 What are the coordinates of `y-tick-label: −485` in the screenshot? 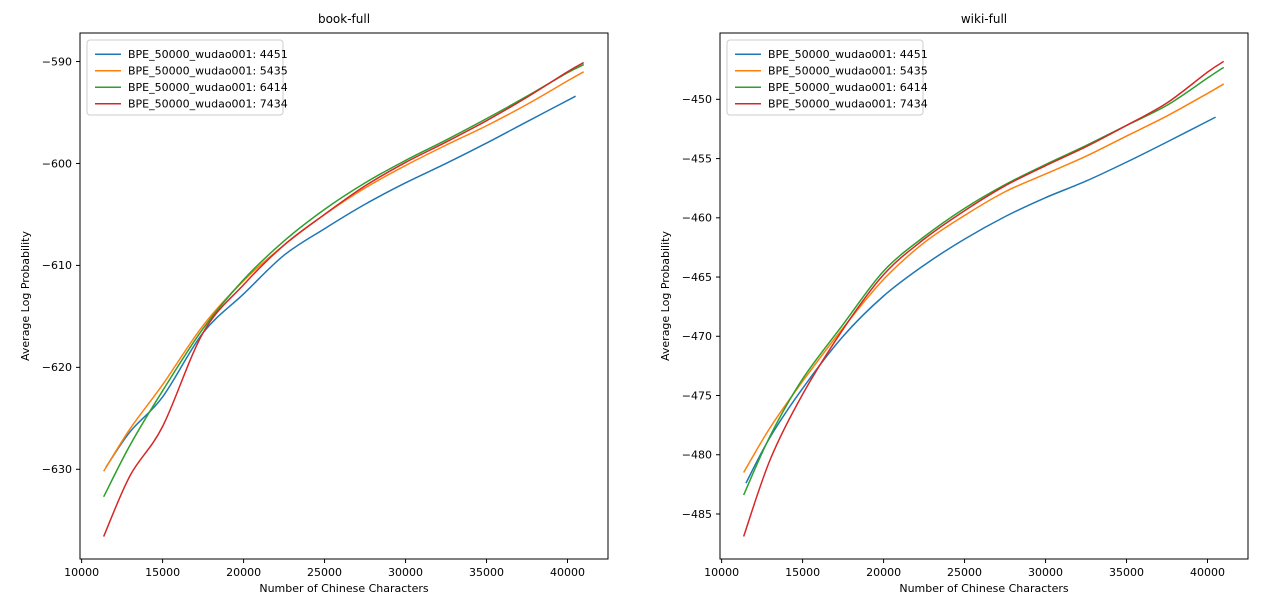 It's located at (697, 514).